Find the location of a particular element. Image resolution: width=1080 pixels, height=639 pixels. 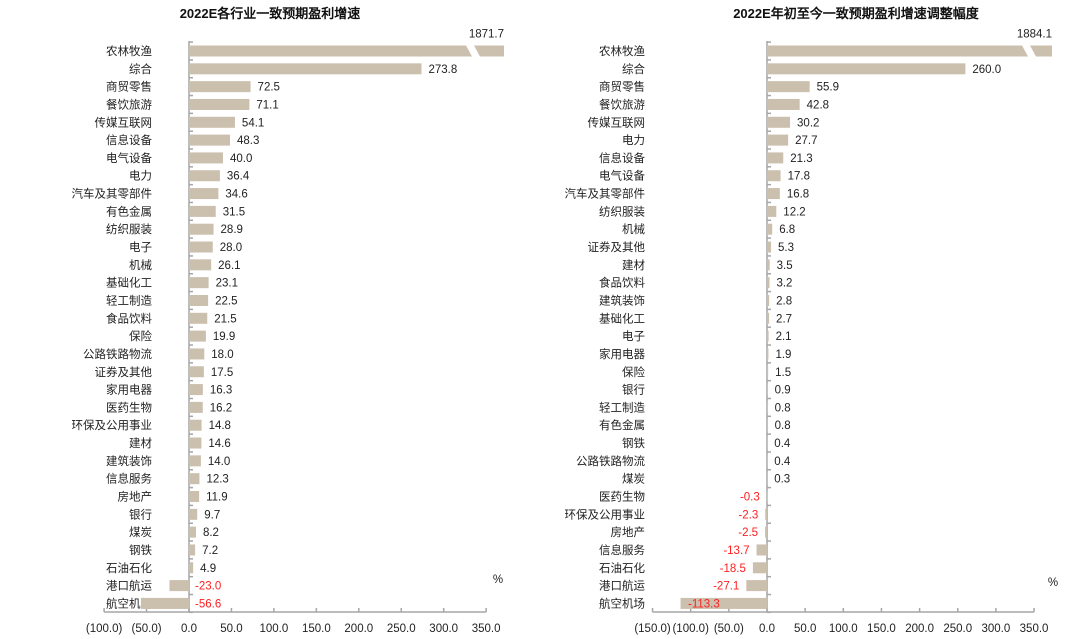

left-category-label: 港口航运 is located at coordinates (129, 586).